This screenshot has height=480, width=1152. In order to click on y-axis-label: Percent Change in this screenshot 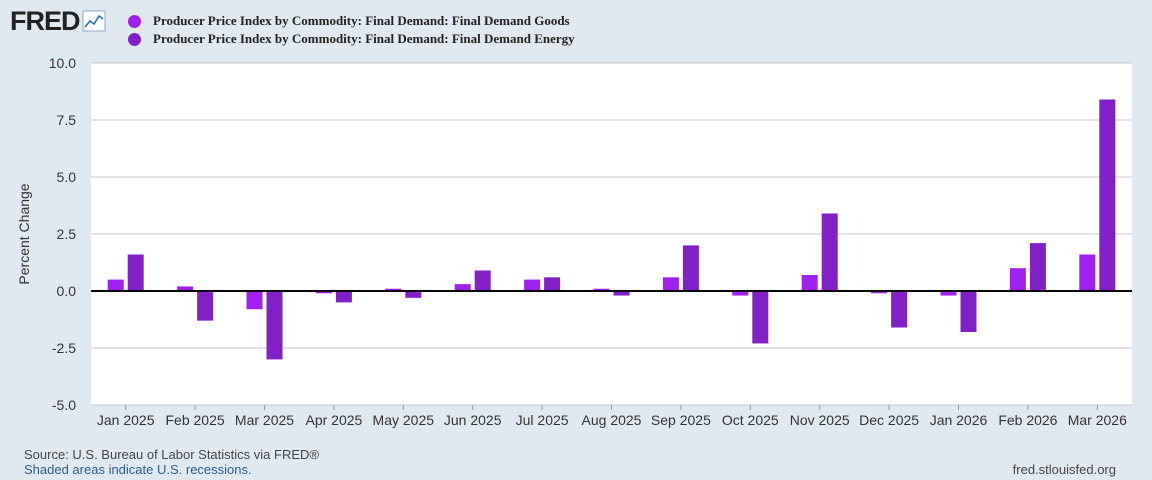, I will do `click(24, 233)`.